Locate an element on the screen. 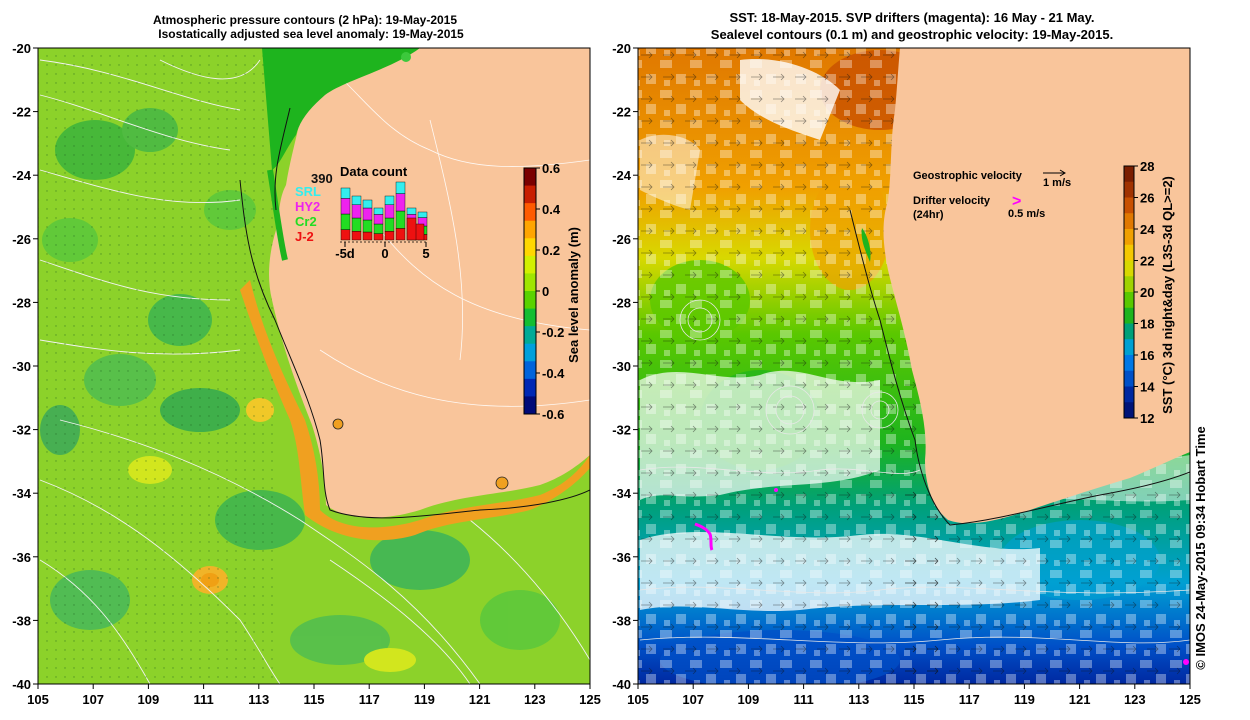 This screenshot has width=1250, height=720. legend-srl: SRL is located at coordinates (308, 191).